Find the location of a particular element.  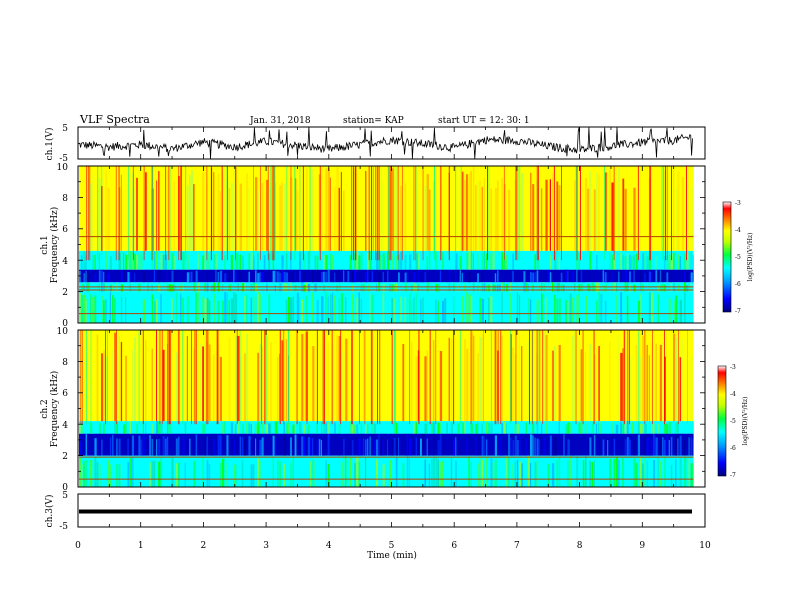

ytick-spec2-2: 2 is located at coordinates (65, 457).